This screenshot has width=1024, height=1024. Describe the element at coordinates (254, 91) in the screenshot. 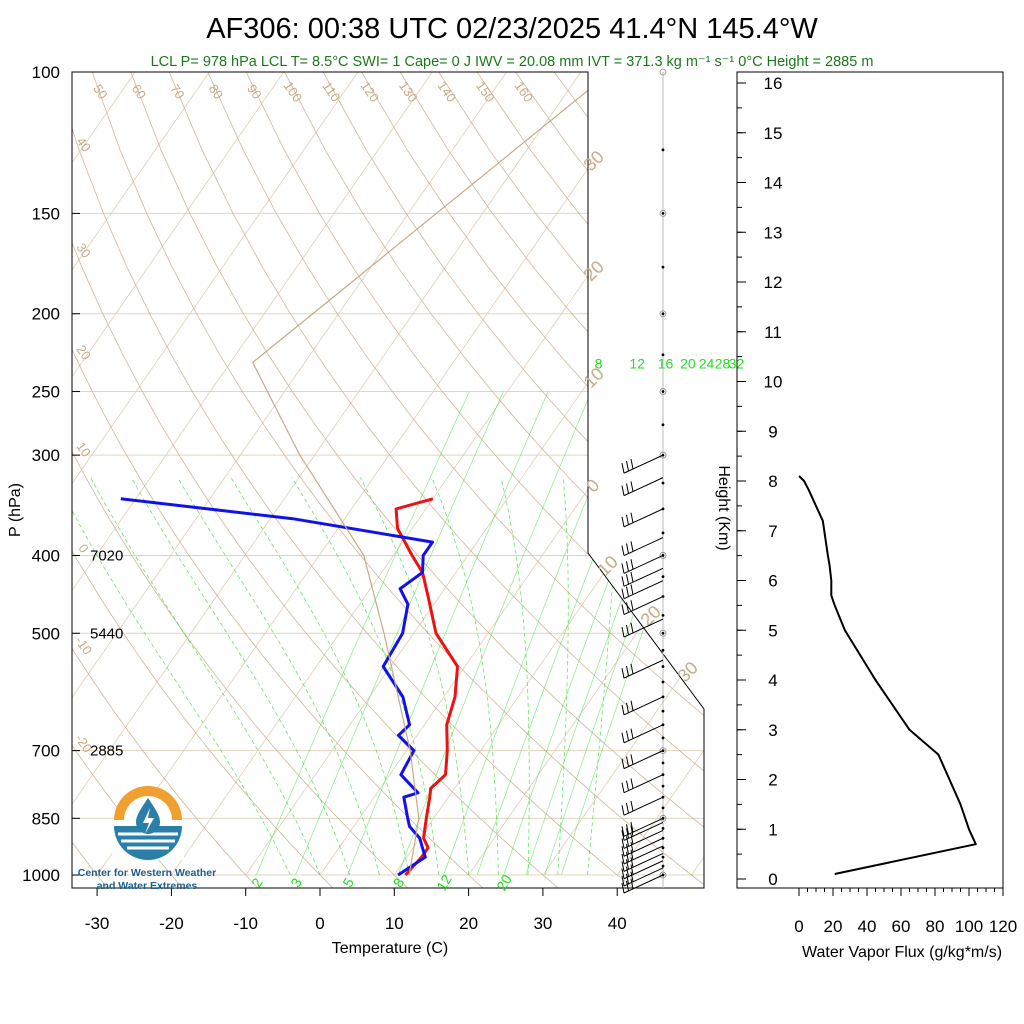

I see `adiabat-label: 90` at that location.